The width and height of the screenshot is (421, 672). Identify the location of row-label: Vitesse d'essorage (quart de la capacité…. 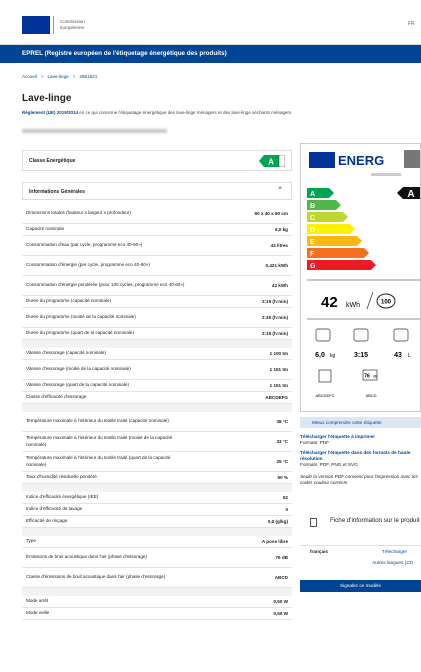
(77, 385).